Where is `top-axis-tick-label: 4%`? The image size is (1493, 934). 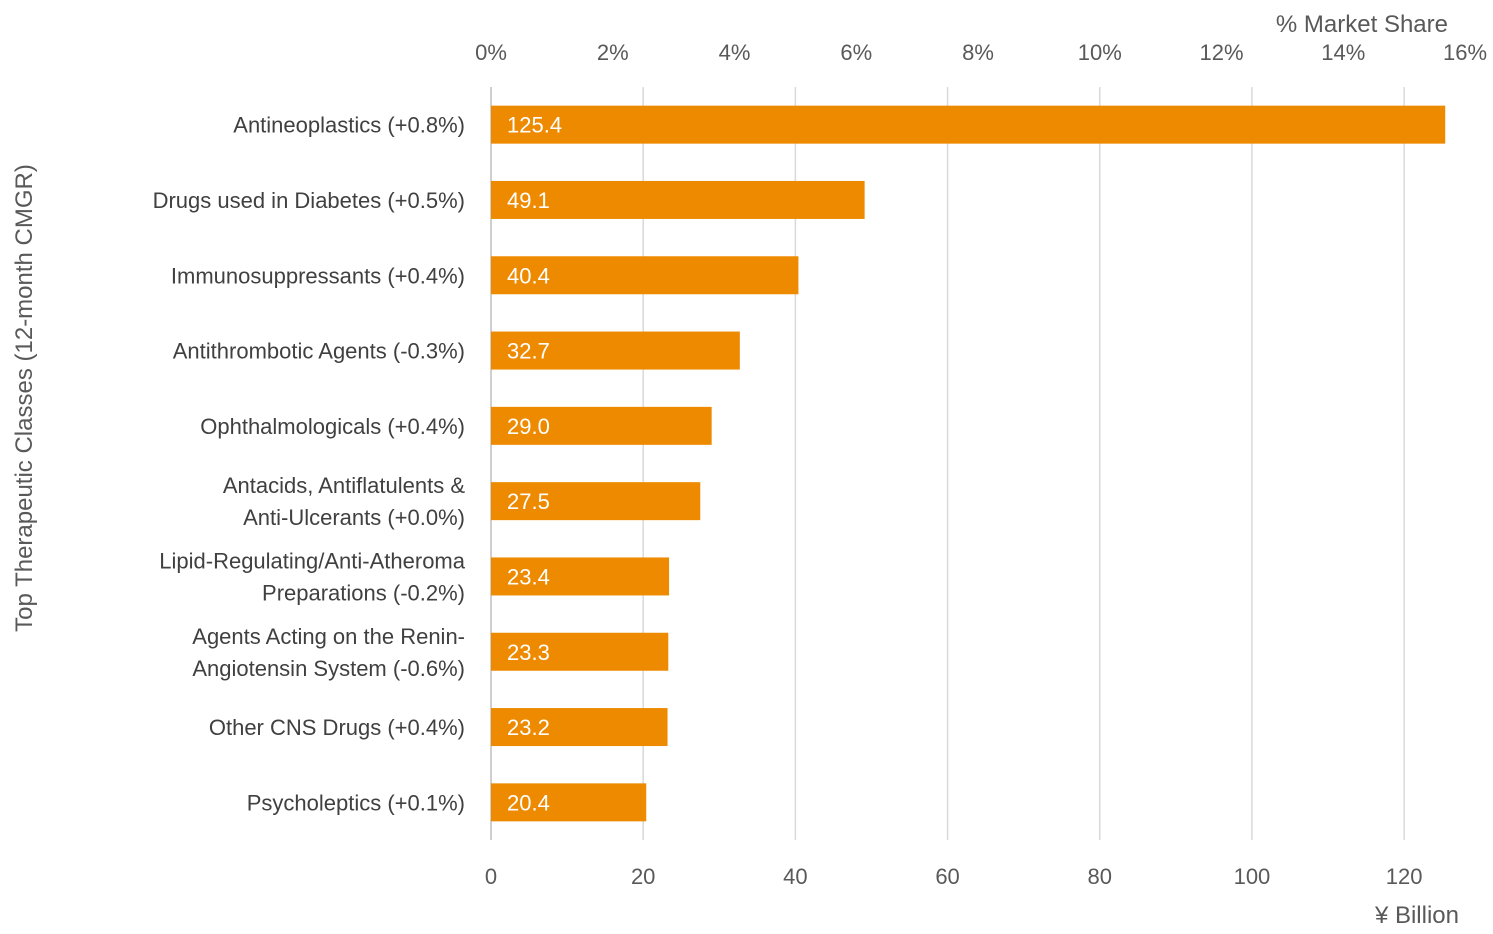
top-axis-tick-label: 4% is located at coordinates (735, 52).